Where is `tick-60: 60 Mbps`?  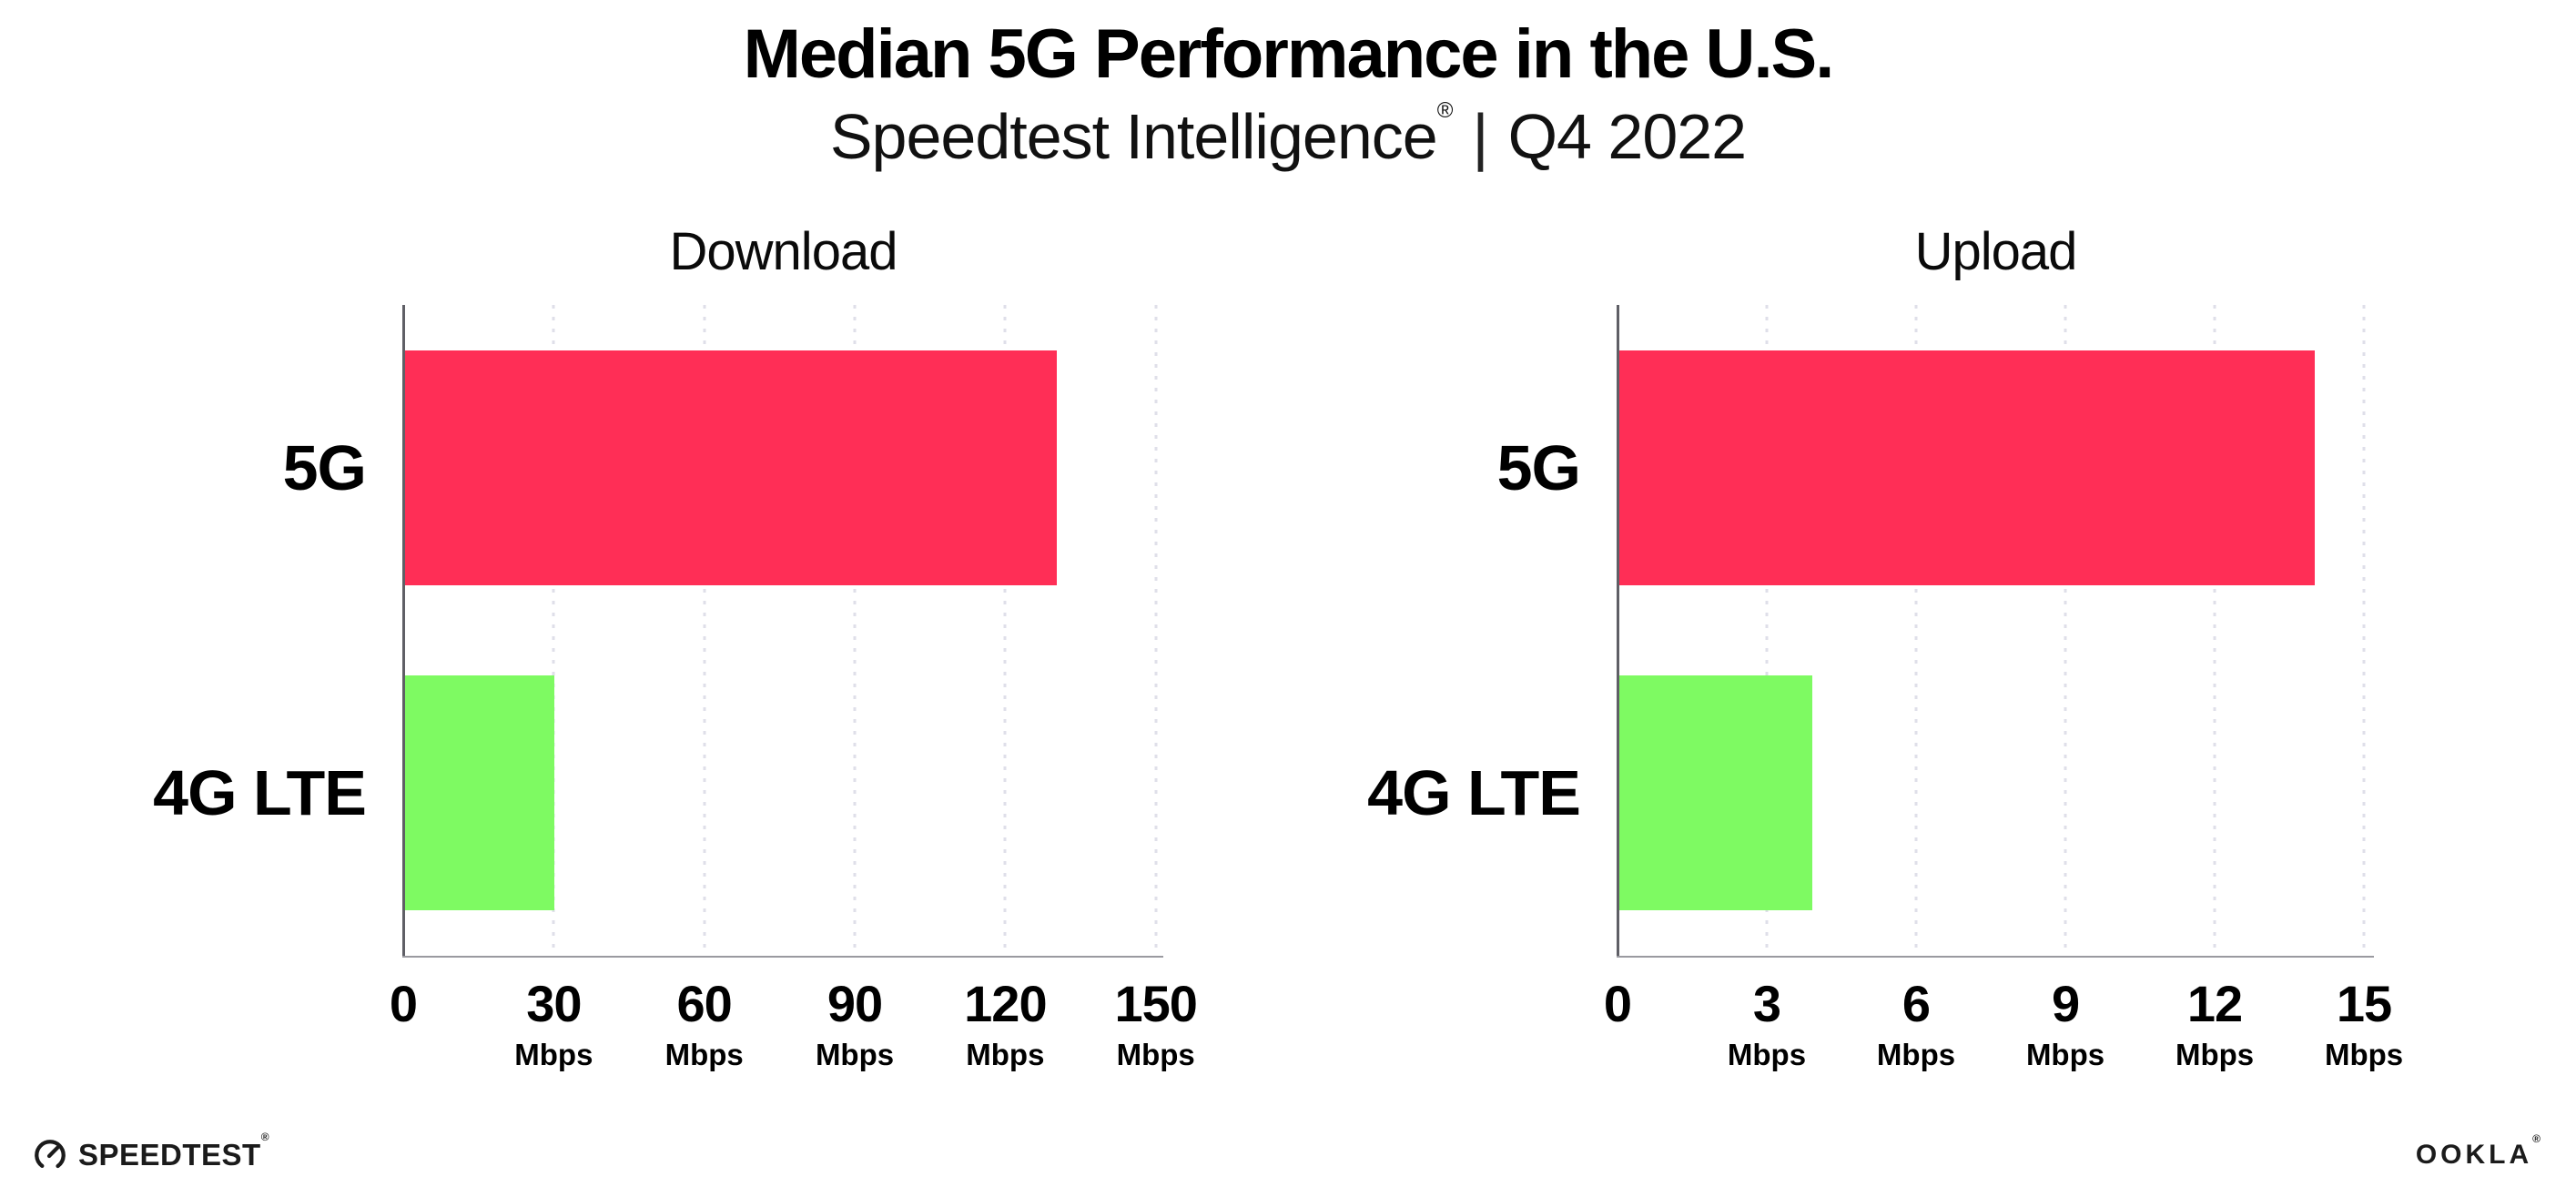
tick-60: 60 Mbps is located at coordinates (704, 1024).